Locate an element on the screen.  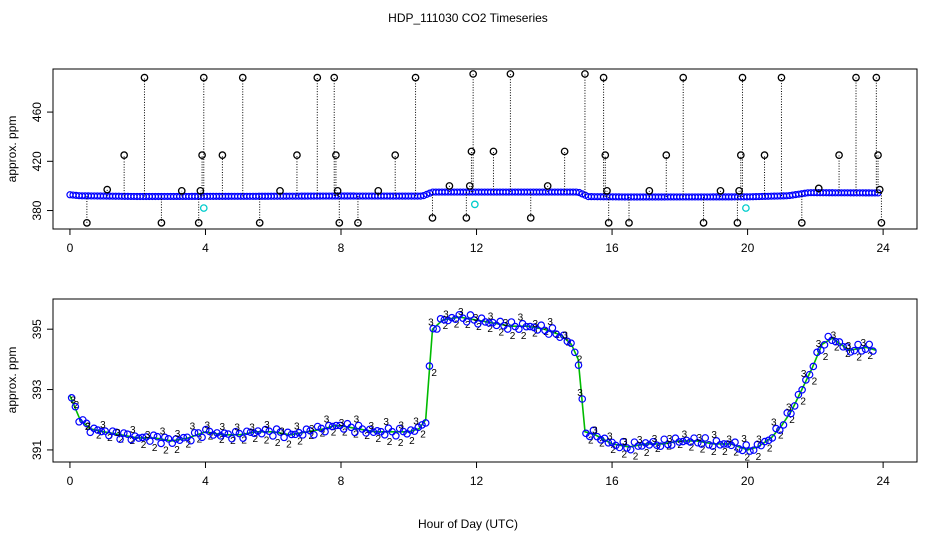
y-tick-label: 393 is located at coordinates (37, 389).